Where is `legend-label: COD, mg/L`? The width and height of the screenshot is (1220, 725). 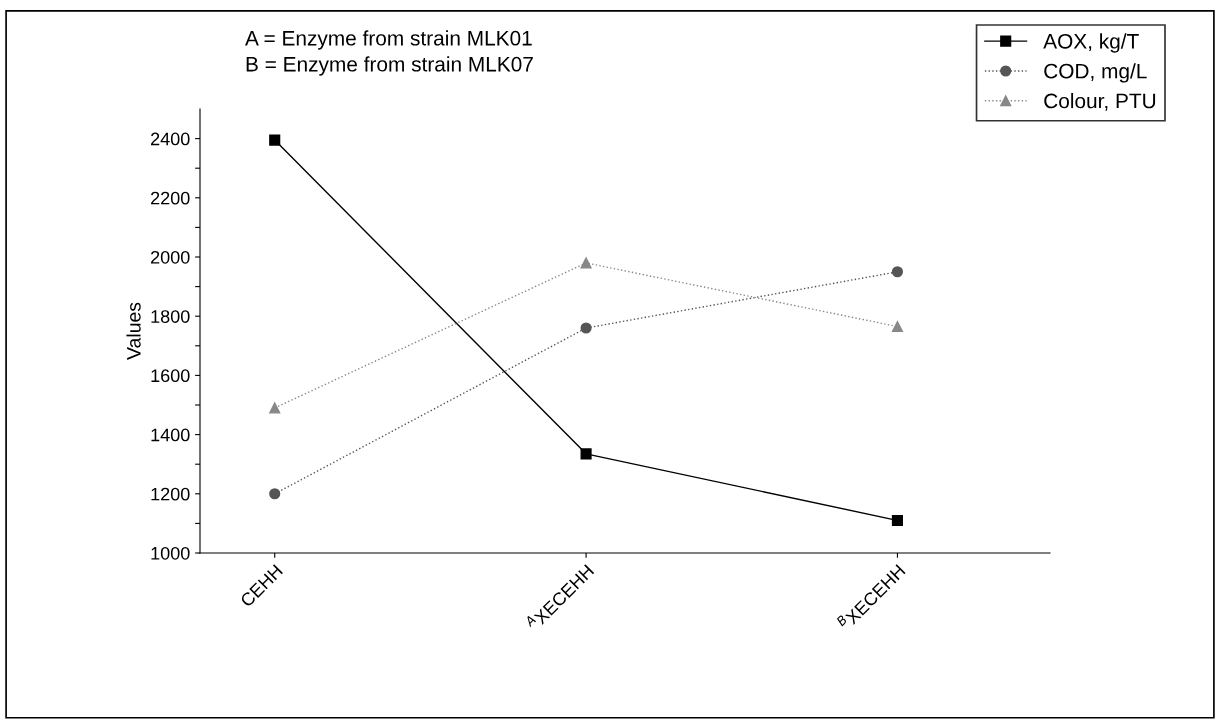 legend-label: COD, mg/L is located at coordinates (1095, 73).